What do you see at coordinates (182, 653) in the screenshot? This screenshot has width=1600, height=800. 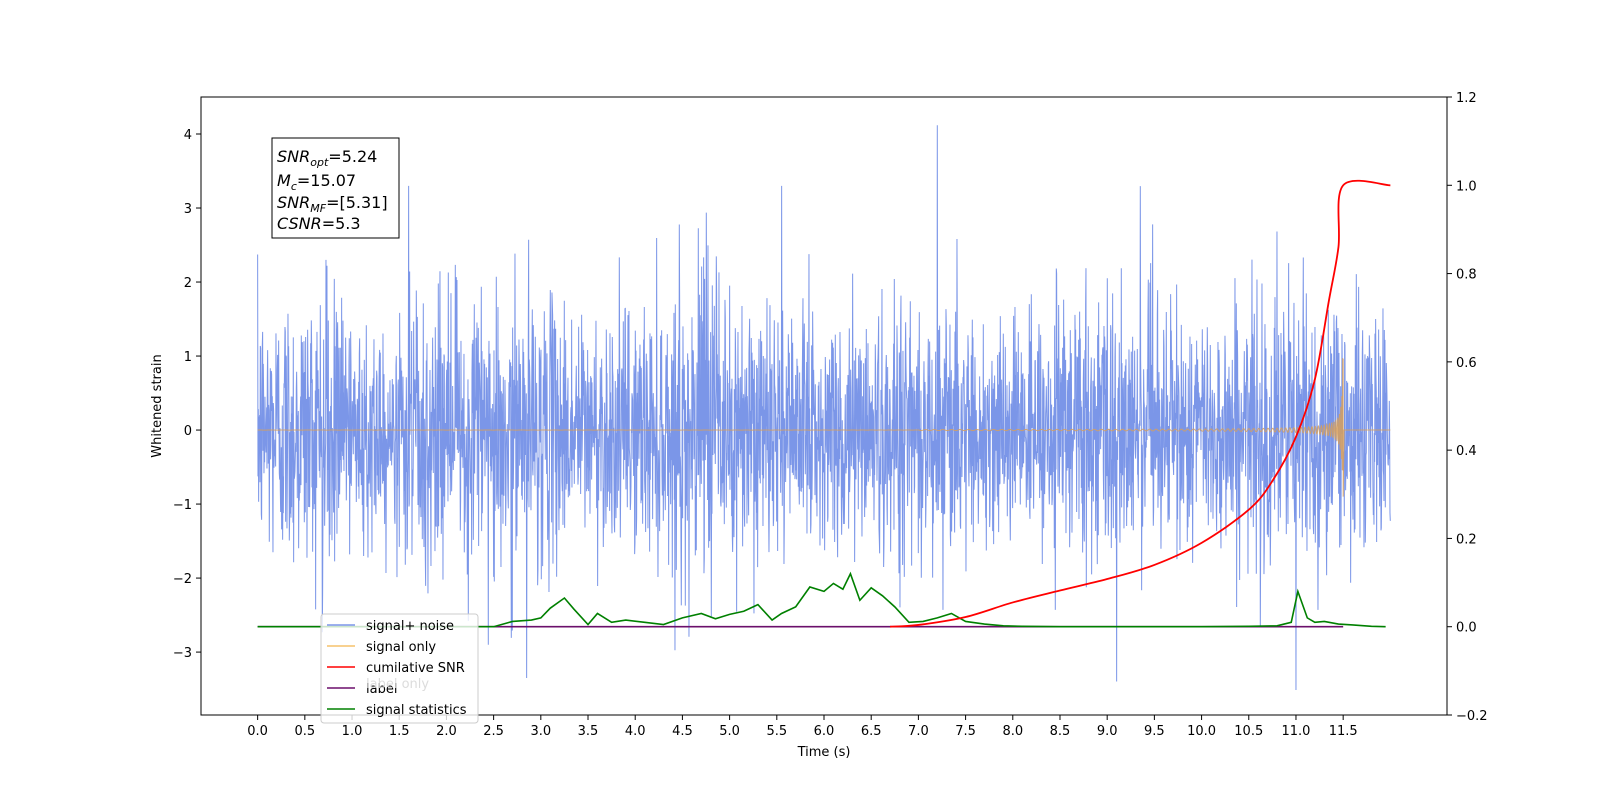 I see `y-tick-label: −3` at bounding box center [182, 653].